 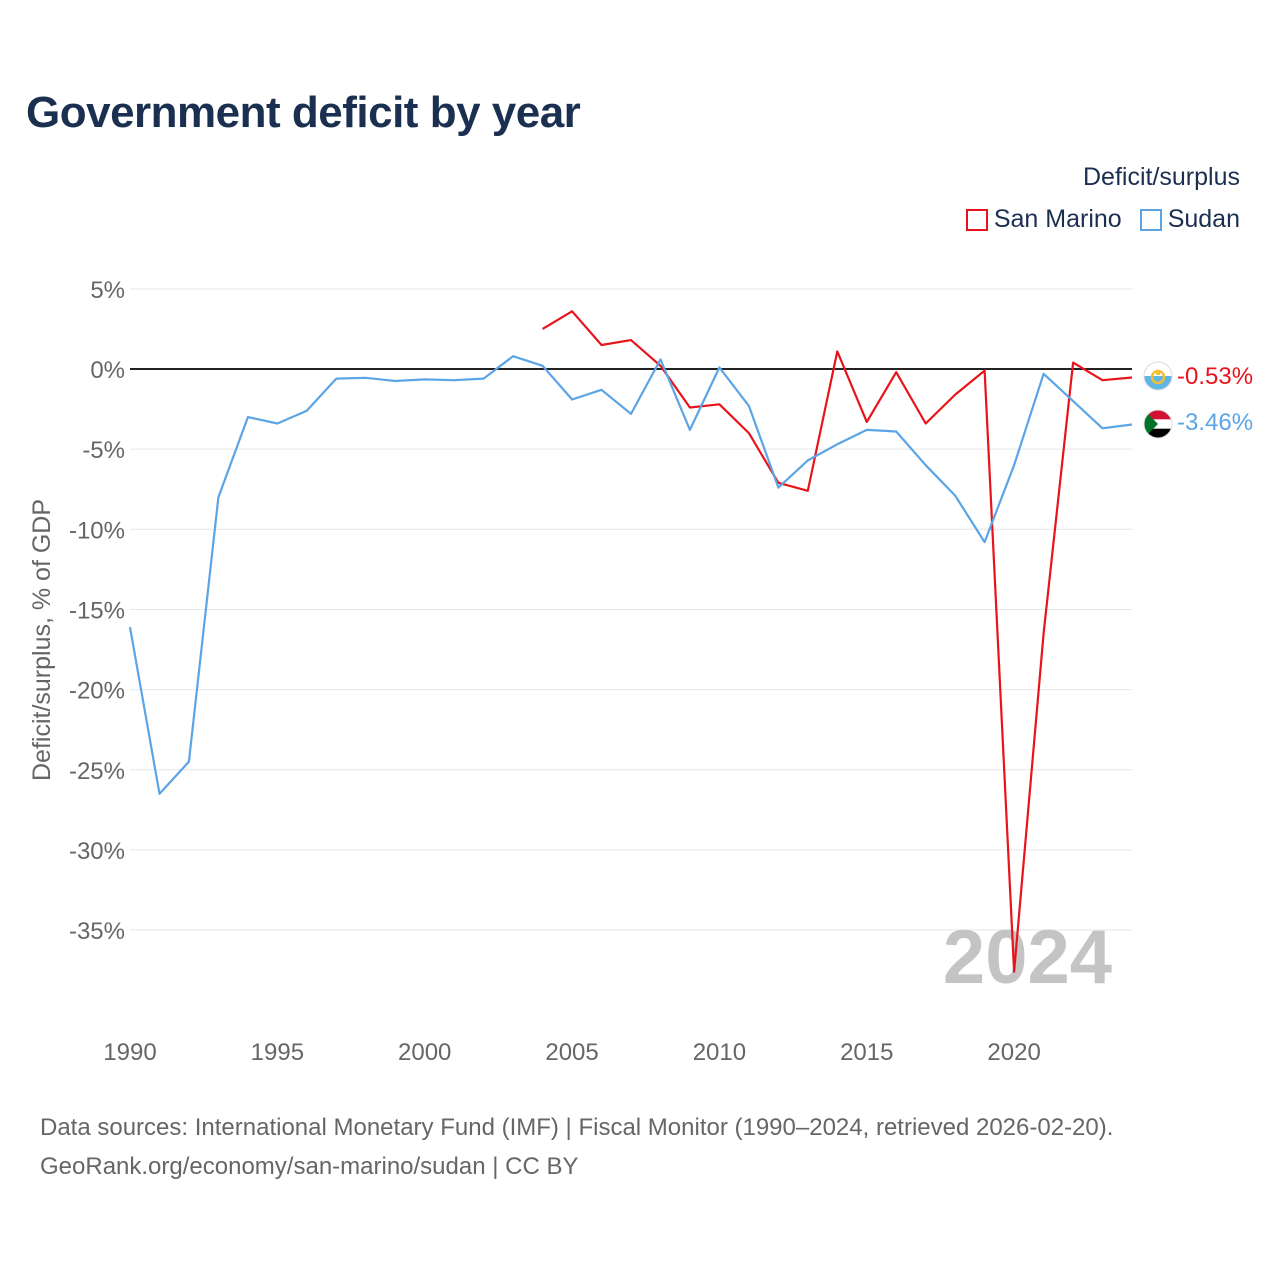 What do you see at coordinates (129, 1052) in the screenshot?
I see `x-tick-label: 1990` at bounding box center [129, 1052].